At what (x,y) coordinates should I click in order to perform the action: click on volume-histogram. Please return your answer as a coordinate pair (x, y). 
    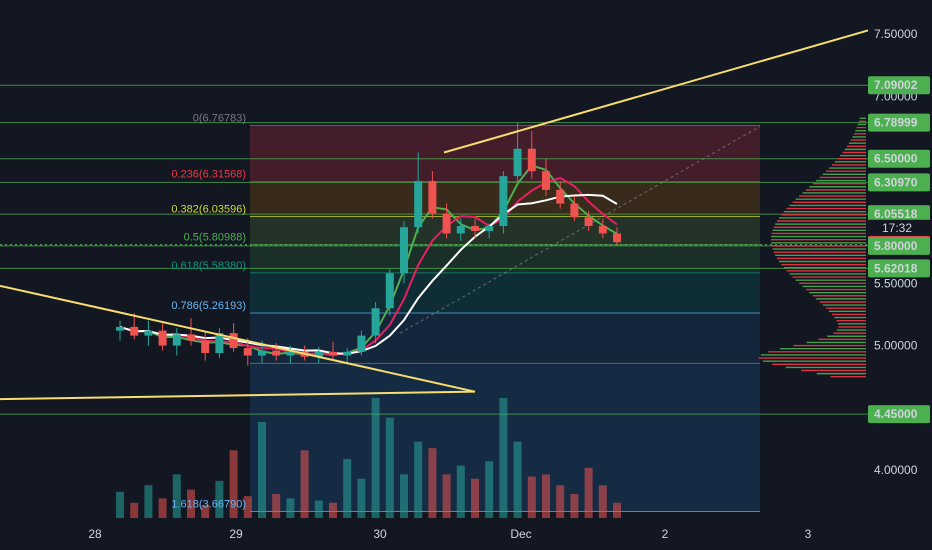
    Looking at the image, I should click on (368, 458).